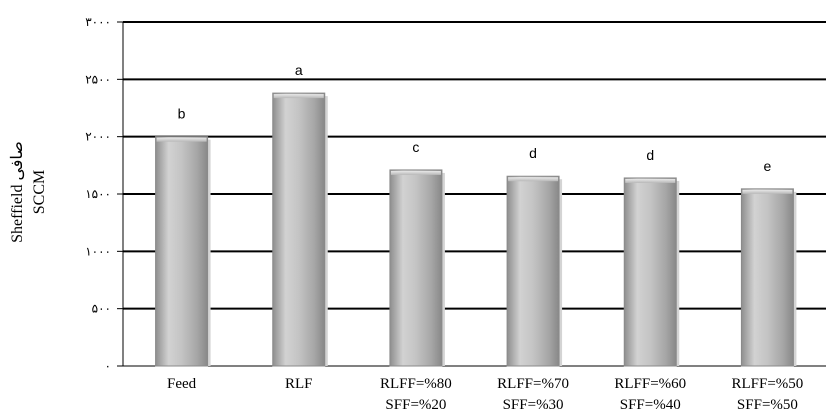 The image size is (826, 416). Describe the element at coordinates (767, 405) in the screenshot. I see `x-category-label: SFF=%50` at that location.